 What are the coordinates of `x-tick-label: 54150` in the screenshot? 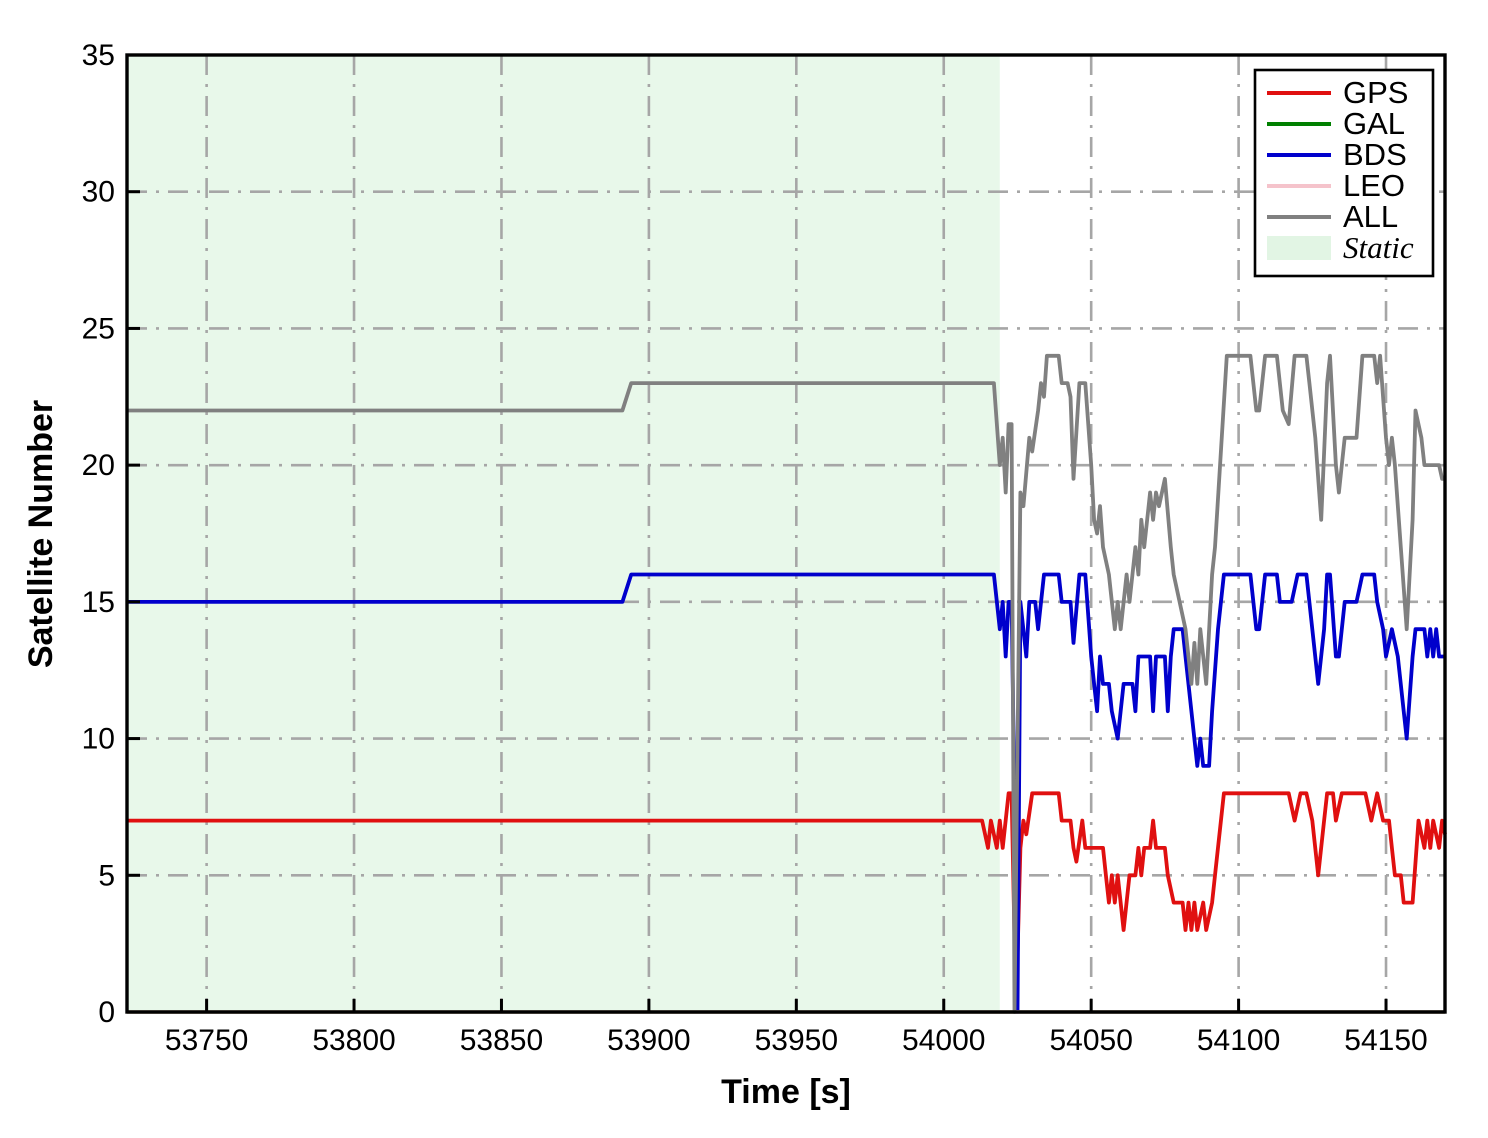 It's located at (1385, 1040).